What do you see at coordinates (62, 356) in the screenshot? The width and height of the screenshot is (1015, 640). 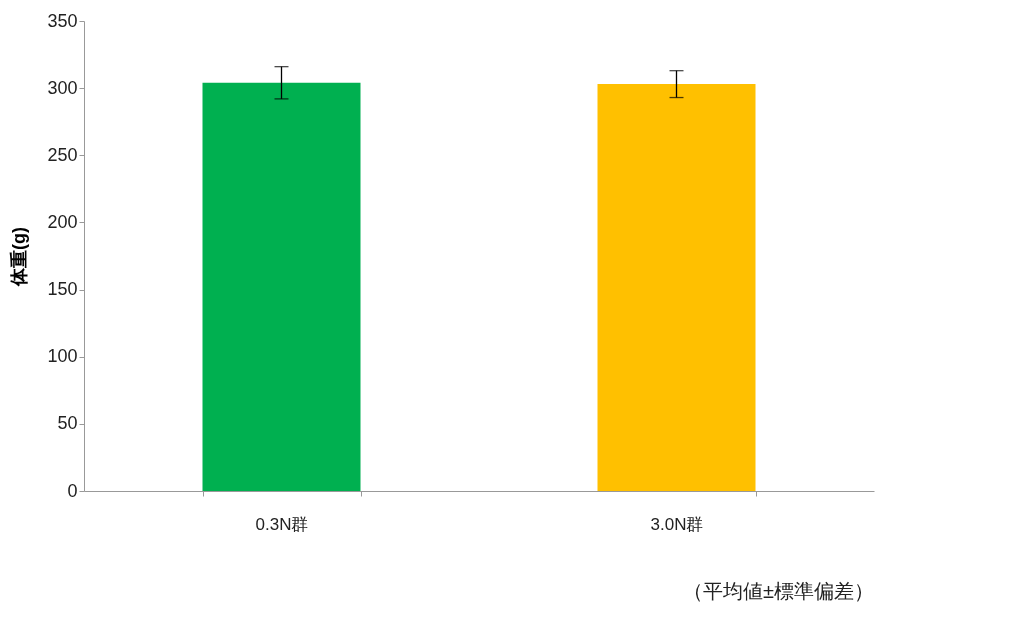 I see `y-tick-label: 100` at bounding box center [62, 356].